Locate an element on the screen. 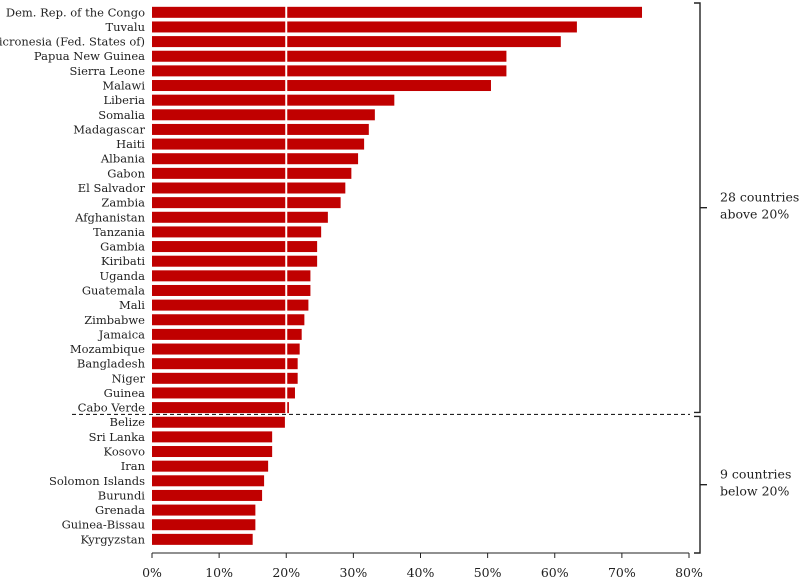  x-tick-label: 40% is located at coordinates (421, 572).